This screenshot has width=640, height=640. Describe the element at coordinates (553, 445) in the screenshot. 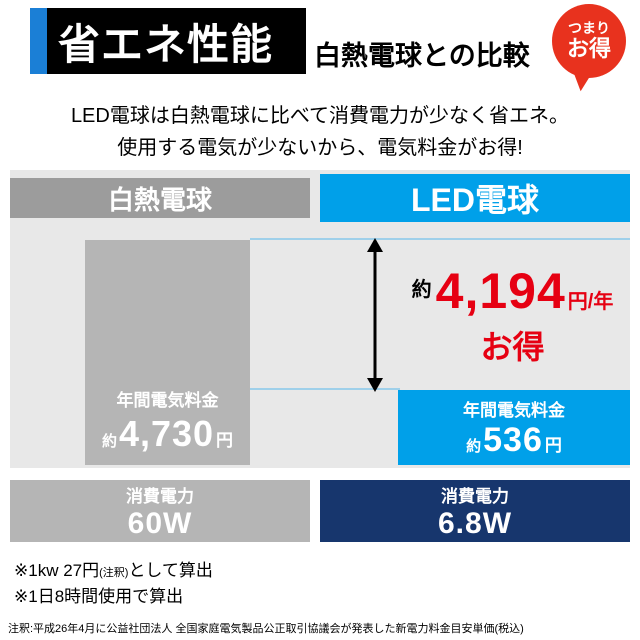

I see `led-cost-unit: 円` at that location.